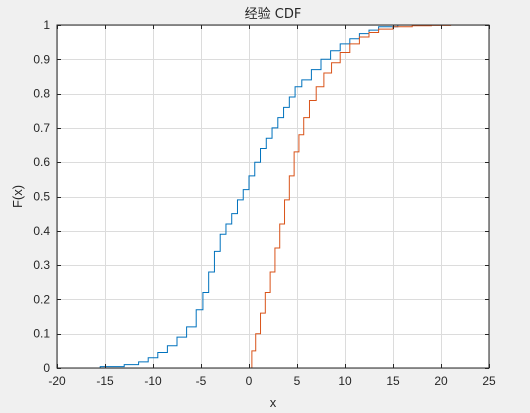 This screenshot has height=413, width=530. What do you see at coordinates (41, 59) in the screenshot?
I see `y-tick-label: 0.9` at bounding box center [41, 59].